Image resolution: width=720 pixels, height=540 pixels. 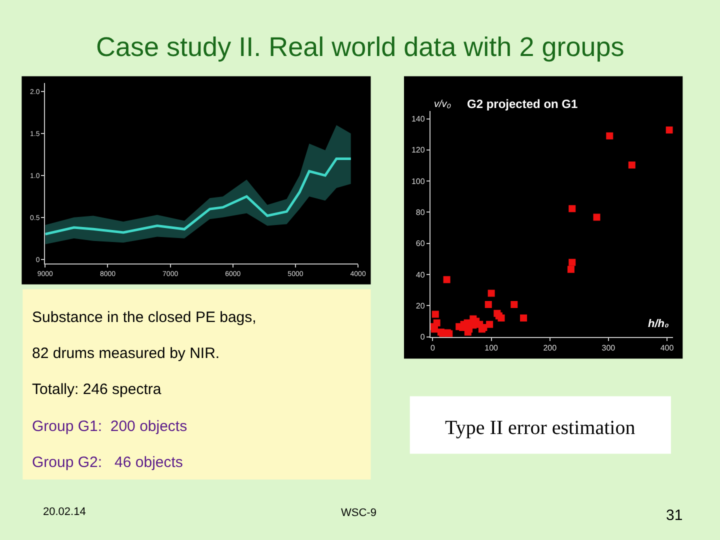 What do you see at coordinates (418, 119) in the screenshot?
I see `y-tick-label: 140` at bounding box center [418, 119].